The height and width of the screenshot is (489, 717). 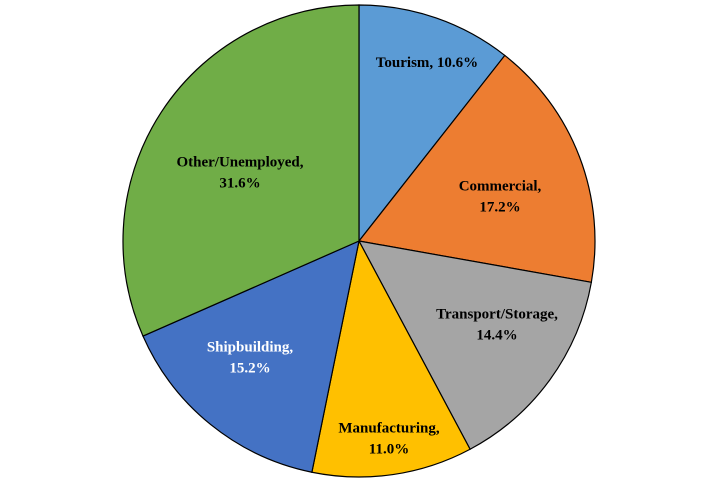 What do you see at coordinates (391, 358) in the screenshot?
I see `slice-manufacturing` at bounding box center [391, 358].